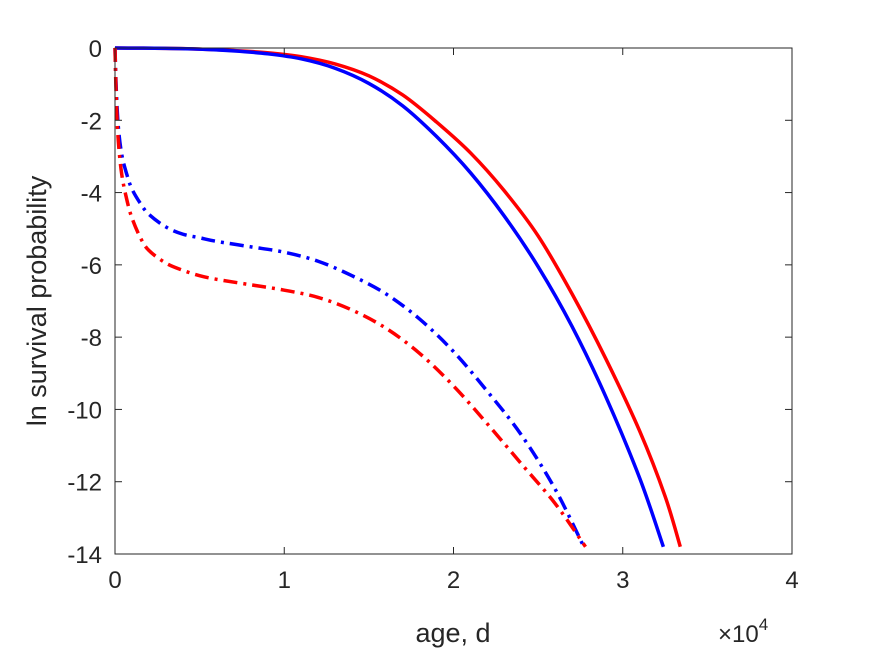  I want to click on y-tick-label: -12, so click(84, 483).